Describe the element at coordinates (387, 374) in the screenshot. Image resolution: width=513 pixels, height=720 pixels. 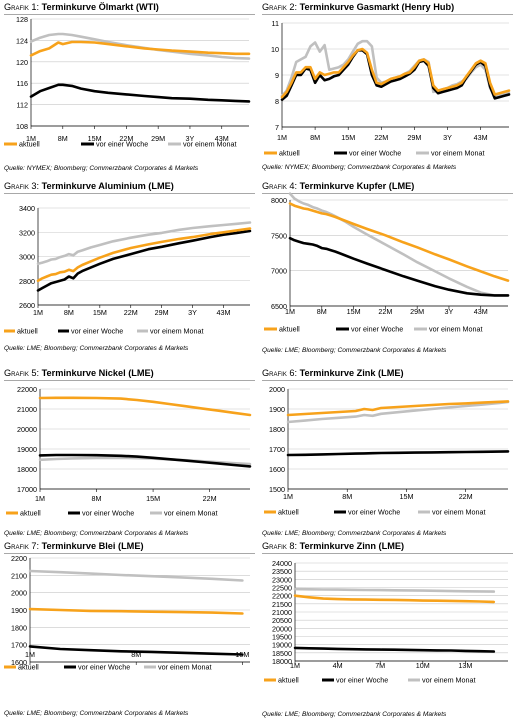
I see `chart-title: Grafik 6: Terminkurve Zink (LME)` at that location.